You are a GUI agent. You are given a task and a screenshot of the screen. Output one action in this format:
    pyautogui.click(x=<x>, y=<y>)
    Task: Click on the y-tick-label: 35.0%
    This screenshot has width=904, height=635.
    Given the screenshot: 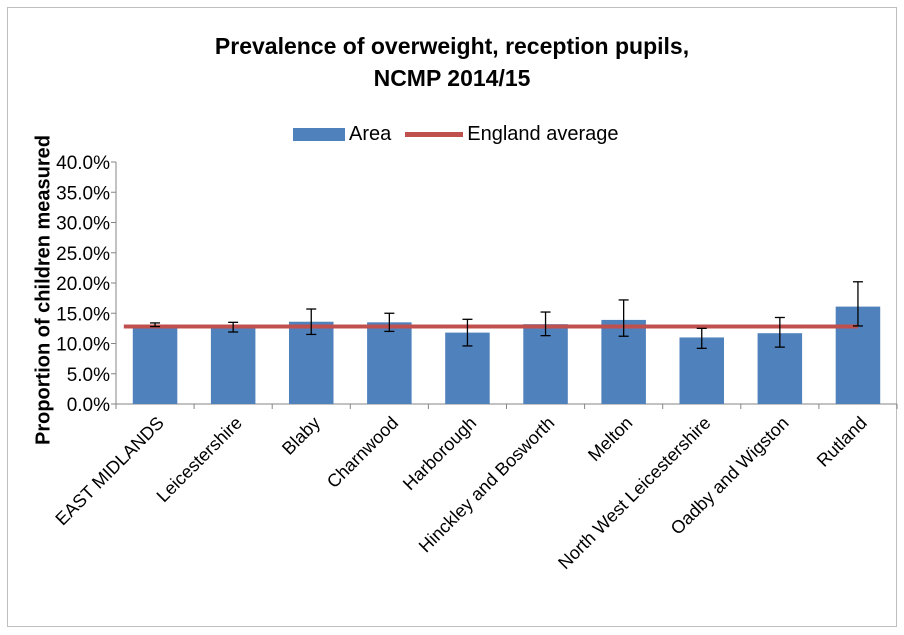 What is the action you would take?
    pyautogui.click(x=83, y=193)
    